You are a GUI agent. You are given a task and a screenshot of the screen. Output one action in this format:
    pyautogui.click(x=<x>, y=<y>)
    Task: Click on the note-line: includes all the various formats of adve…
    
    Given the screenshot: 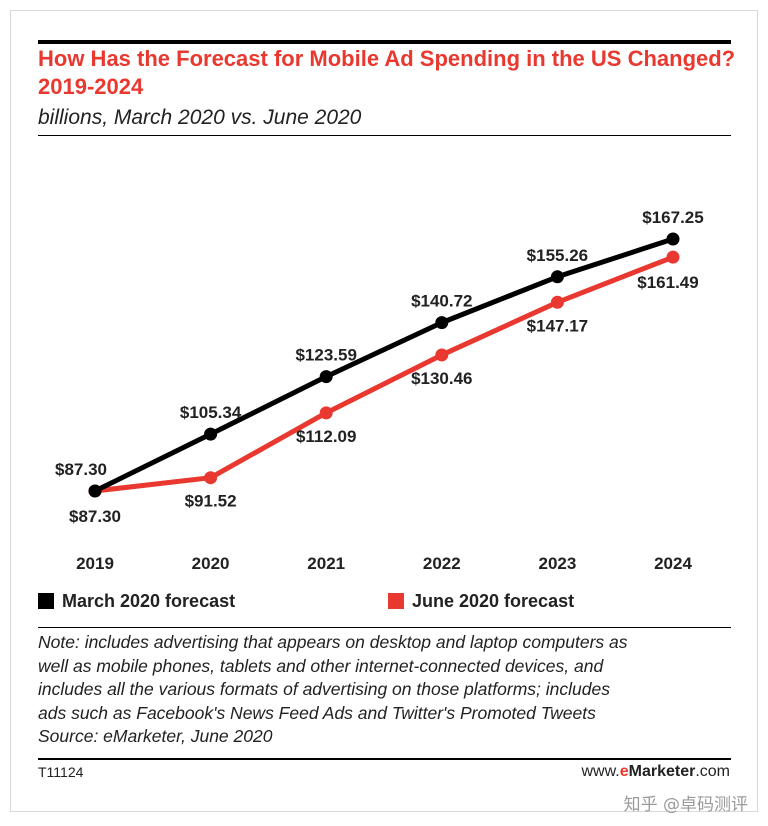 What is the action you would take?
    pyautogui.click(x=324, y=689)
    